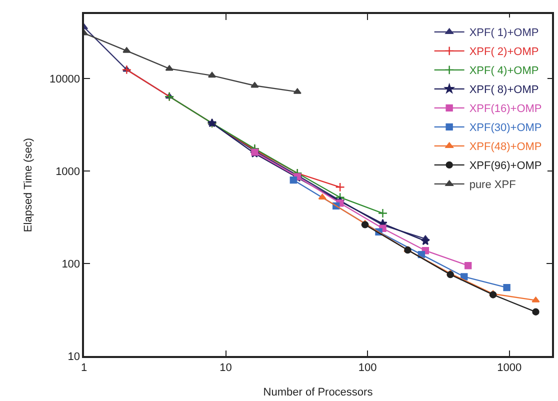 This screenshot has width=558, height=401. What do you see at coordinates (28, 185) in the screenshot?
I see `y-axis-title: Elapsed Time (sec)` at bounding box center [28, 185].